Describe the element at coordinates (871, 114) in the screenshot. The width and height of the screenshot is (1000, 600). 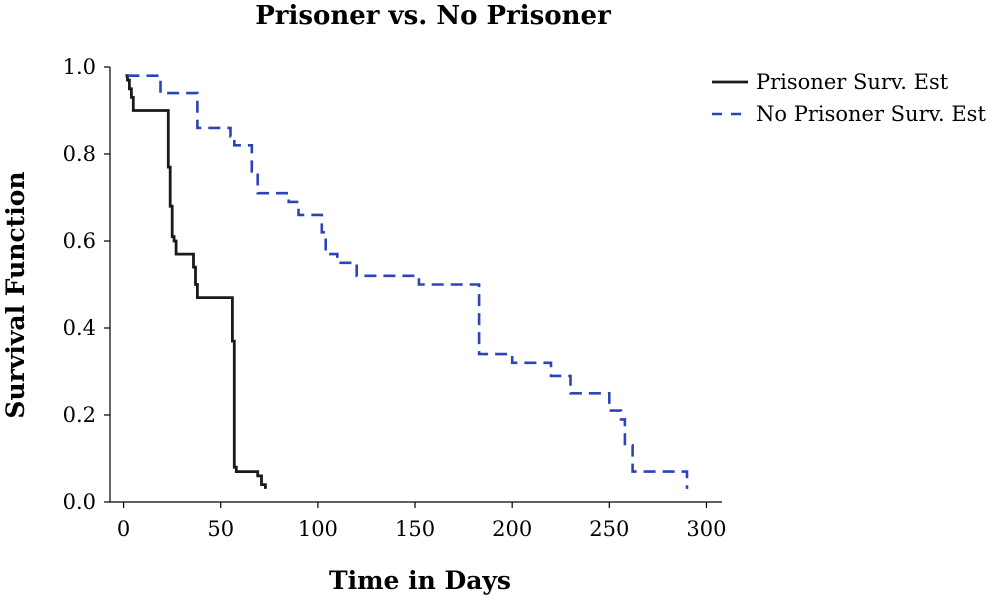
I see `legend-label: No Prisoner Surv. Est` at that location.